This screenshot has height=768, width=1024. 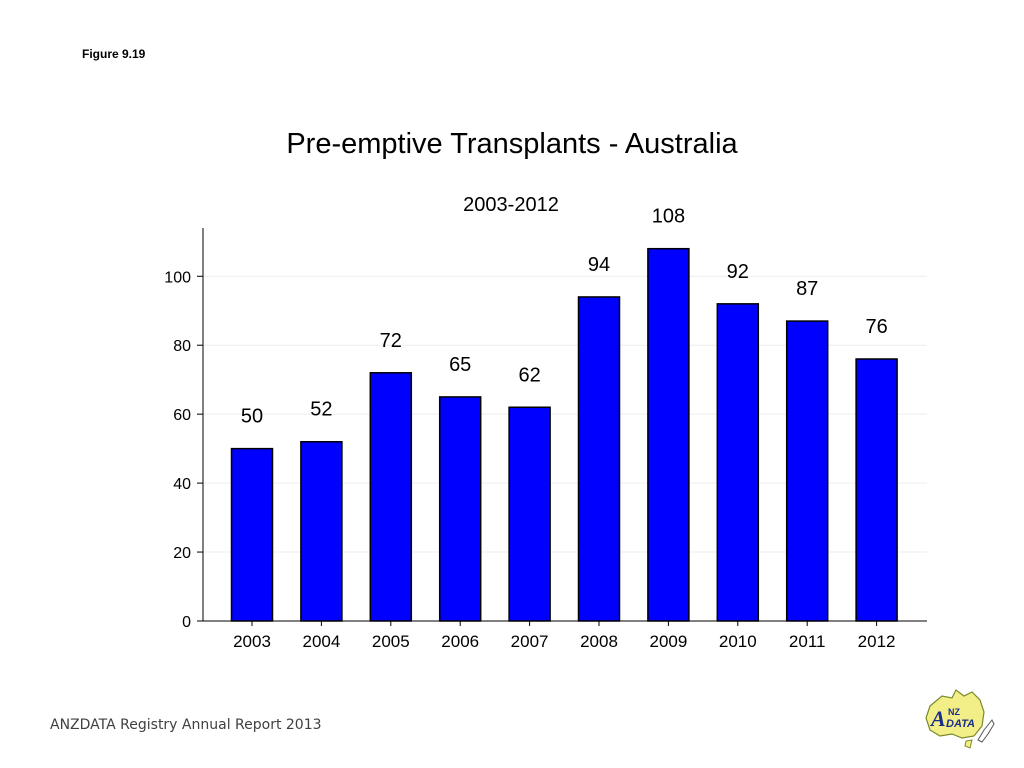 What do you see at coordinates (738, 272) in the screenshot?
I see `data-label-2010: 92` at bounding box center [738, 272].